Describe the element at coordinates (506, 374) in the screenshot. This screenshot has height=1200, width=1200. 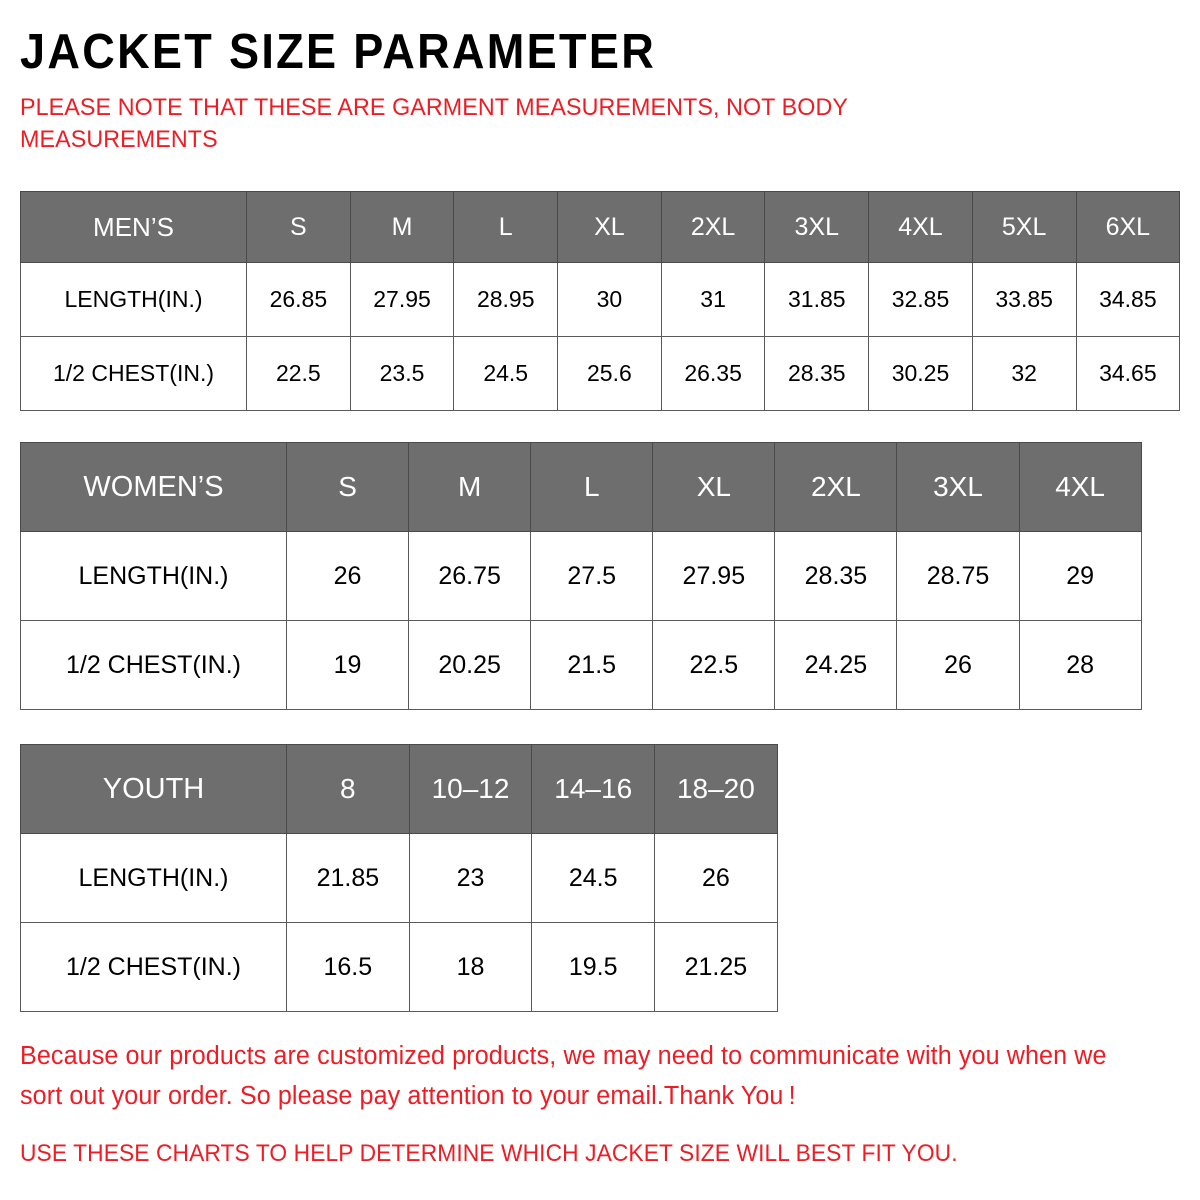
I see `mens-chest-l: 24.5` at that location.